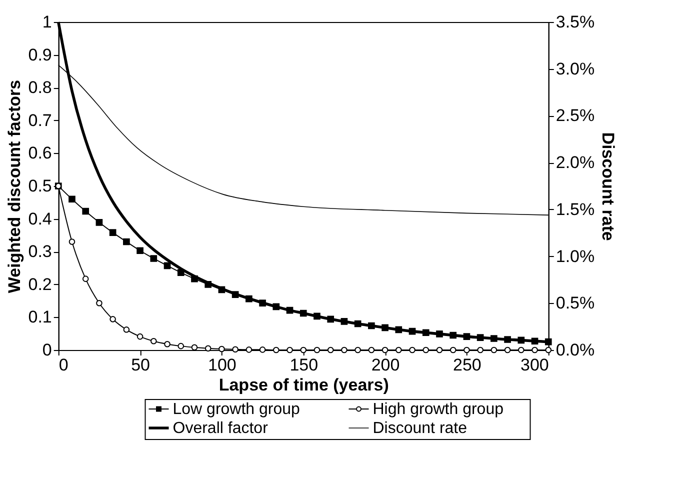 This screenshot has height=491, width=680. Describe the element at coordinates (222, 365) in the screenshot. I see `x-tick-label: 100` at that location.